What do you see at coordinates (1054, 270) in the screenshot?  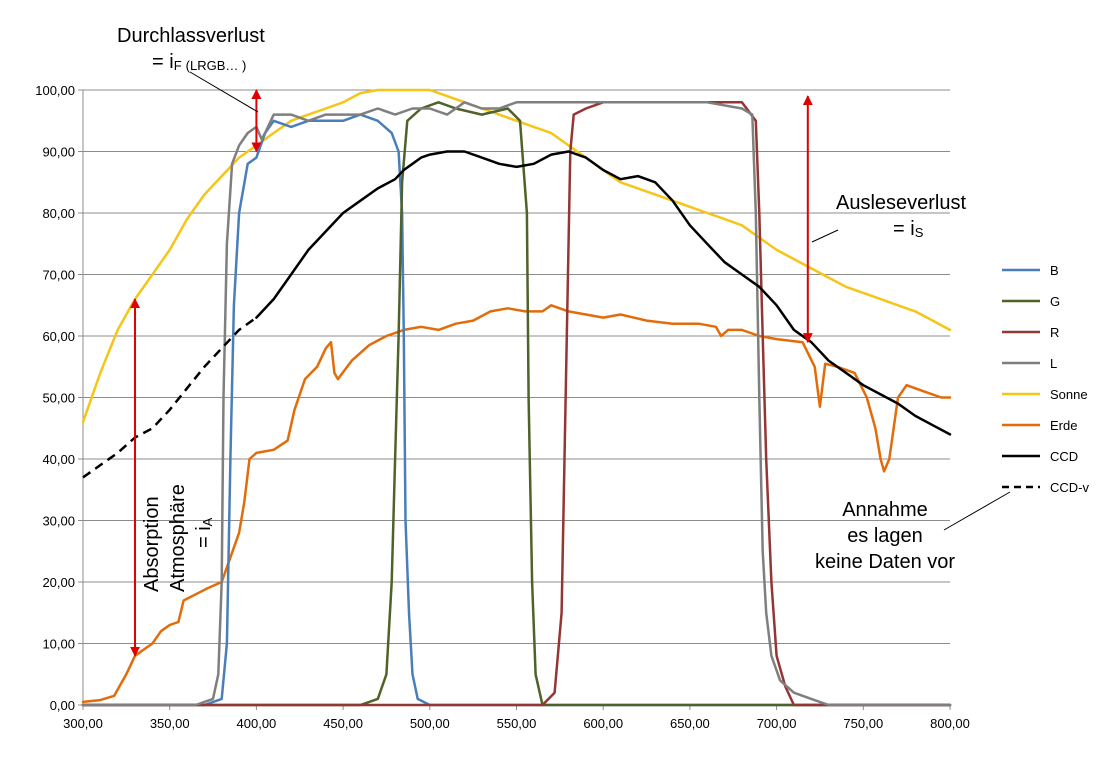 I see `legend-label-b: B` at bounding box center [1054, 270].